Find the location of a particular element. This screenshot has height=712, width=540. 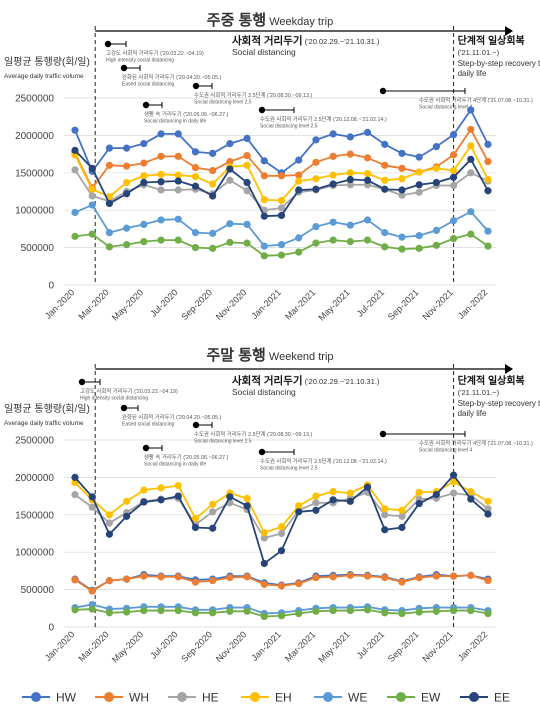

y-tick-label: 2500000 is located at coordinates (34, 441).